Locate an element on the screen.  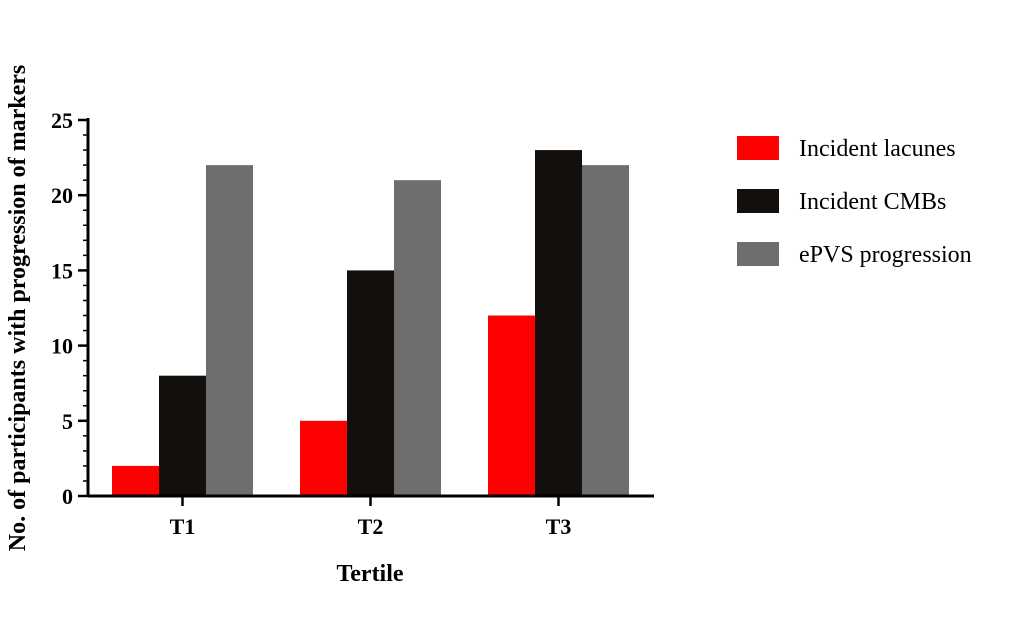
bar-t3-incident-cmbs is located at coordinates (558, 323).